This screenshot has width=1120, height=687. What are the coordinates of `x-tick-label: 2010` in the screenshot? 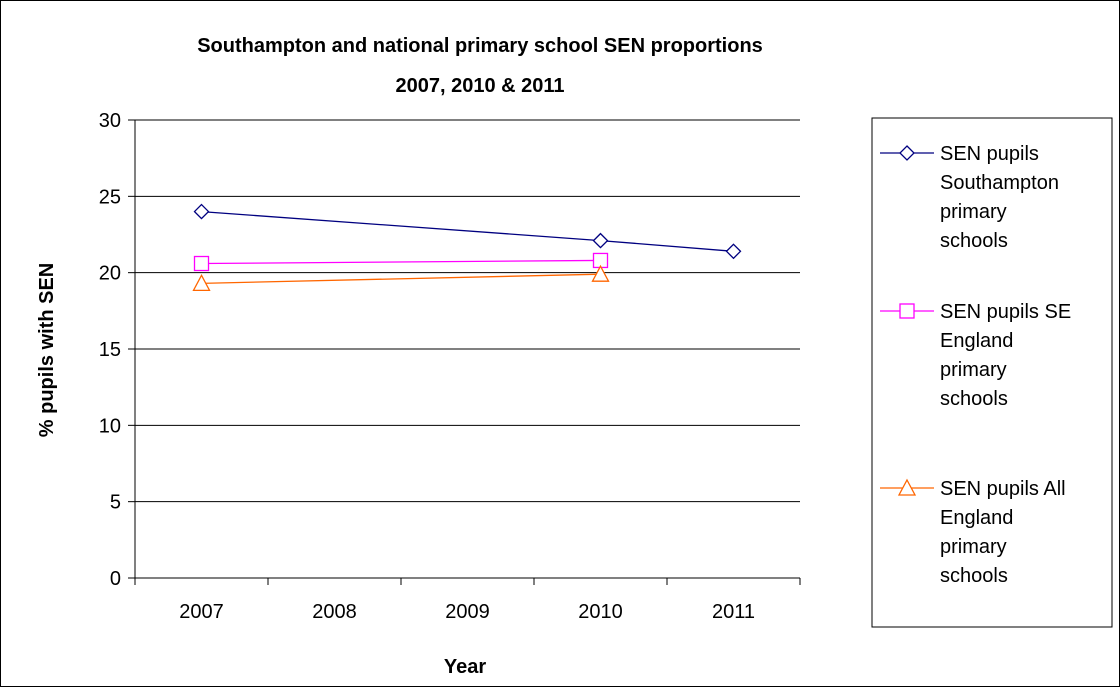 It's located at (600, 612).